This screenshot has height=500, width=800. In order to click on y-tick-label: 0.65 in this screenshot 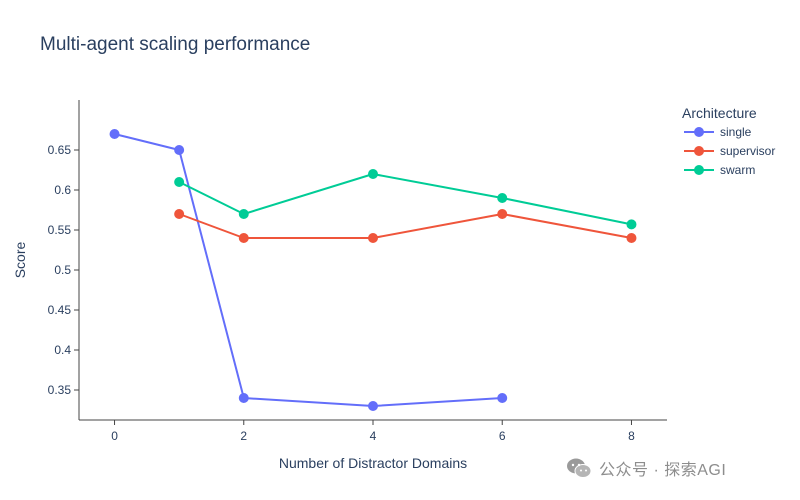, I will do `click(60, 150)`.